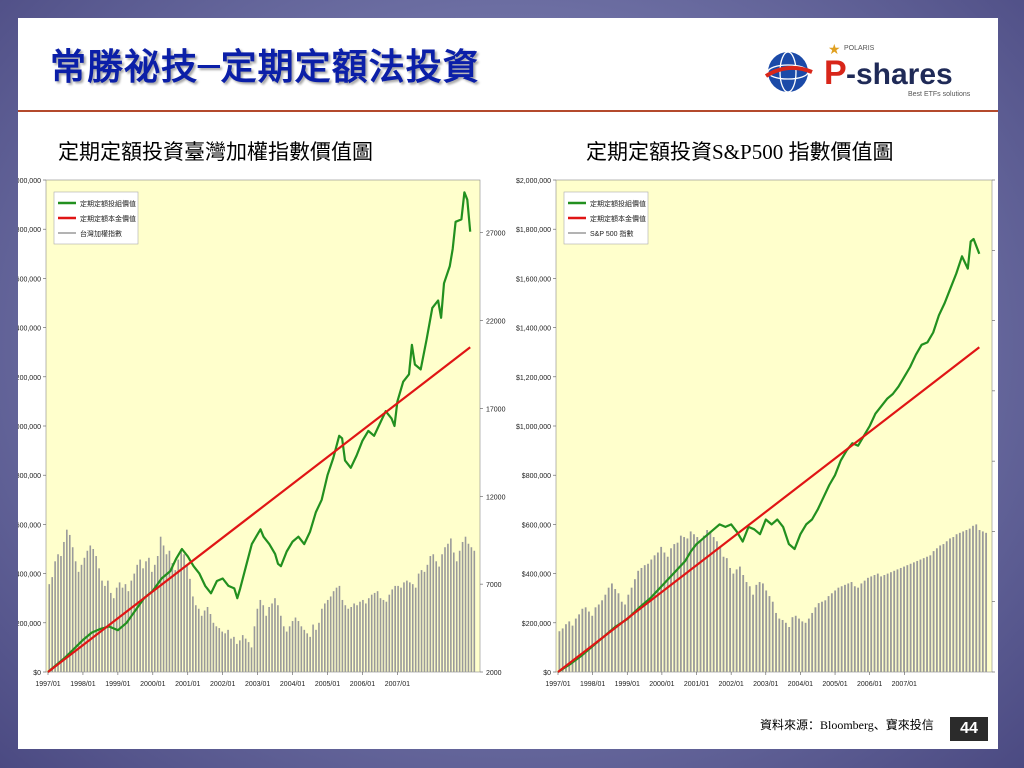 The height and width of the screenshot is (768, 1024). I want to click on y-left-tick-label: $1,200,000, so click(533, 378).